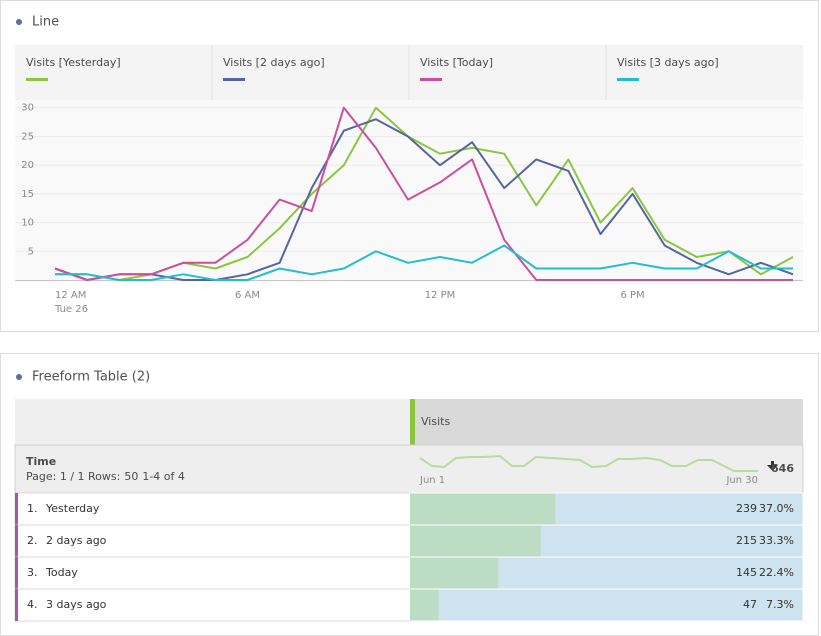 The height and width of the screenshot is (636, 821). Describe the element at coordinates (409, 469) in the screenshot. I see `dimension-row` at that location.